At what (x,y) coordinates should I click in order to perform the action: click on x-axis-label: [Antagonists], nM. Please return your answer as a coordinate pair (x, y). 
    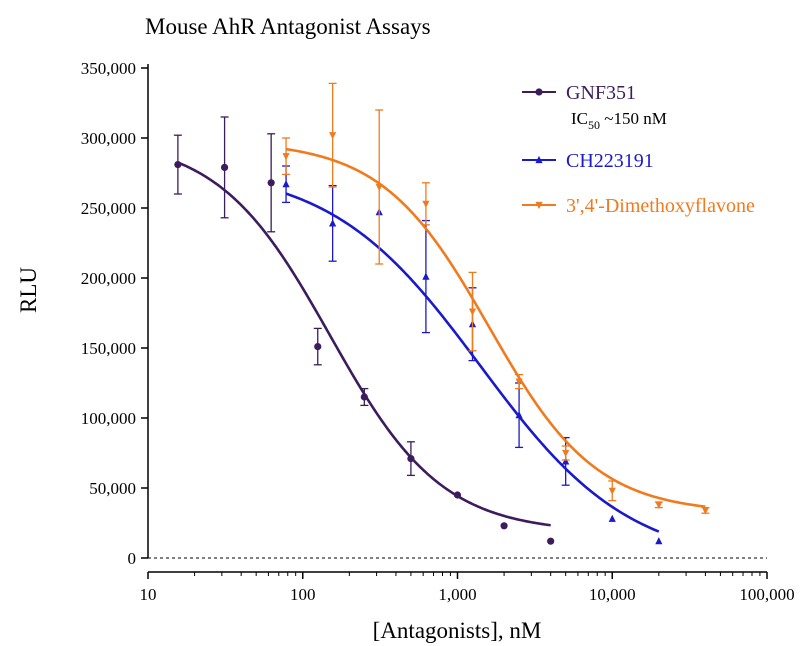
    Looking at the image, I should click on (457, 630).